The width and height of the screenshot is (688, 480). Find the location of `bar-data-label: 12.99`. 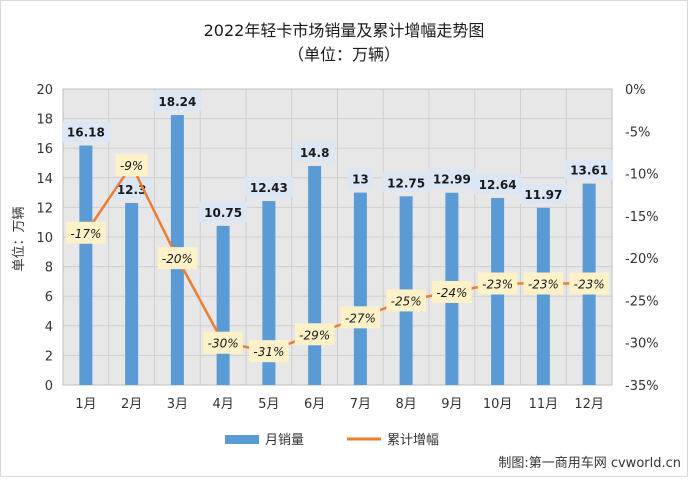

bar-data-label: 12.99 is located at coordinates (452, 180).